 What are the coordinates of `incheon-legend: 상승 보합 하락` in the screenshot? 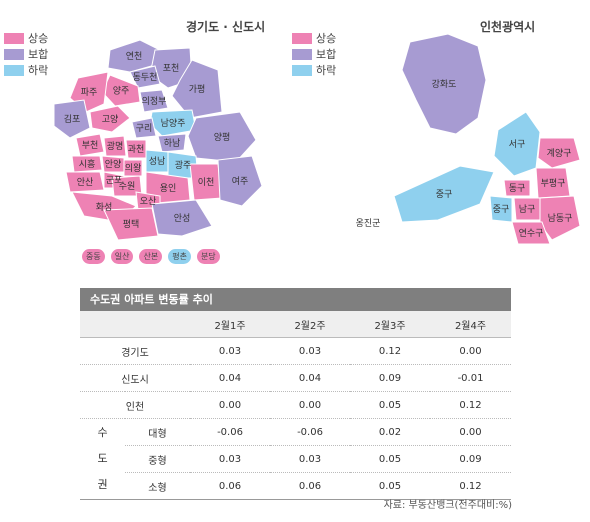 It's located at (314, 54).